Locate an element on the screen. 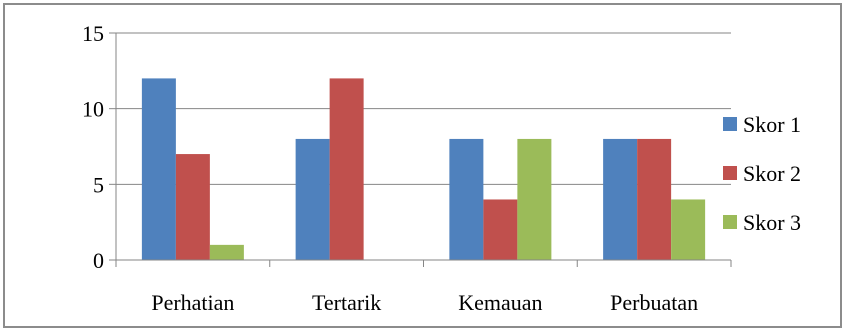 The height and width of the screenshot is (333, 847). y-tick-label: 5 is located at coordinates (98, 184).